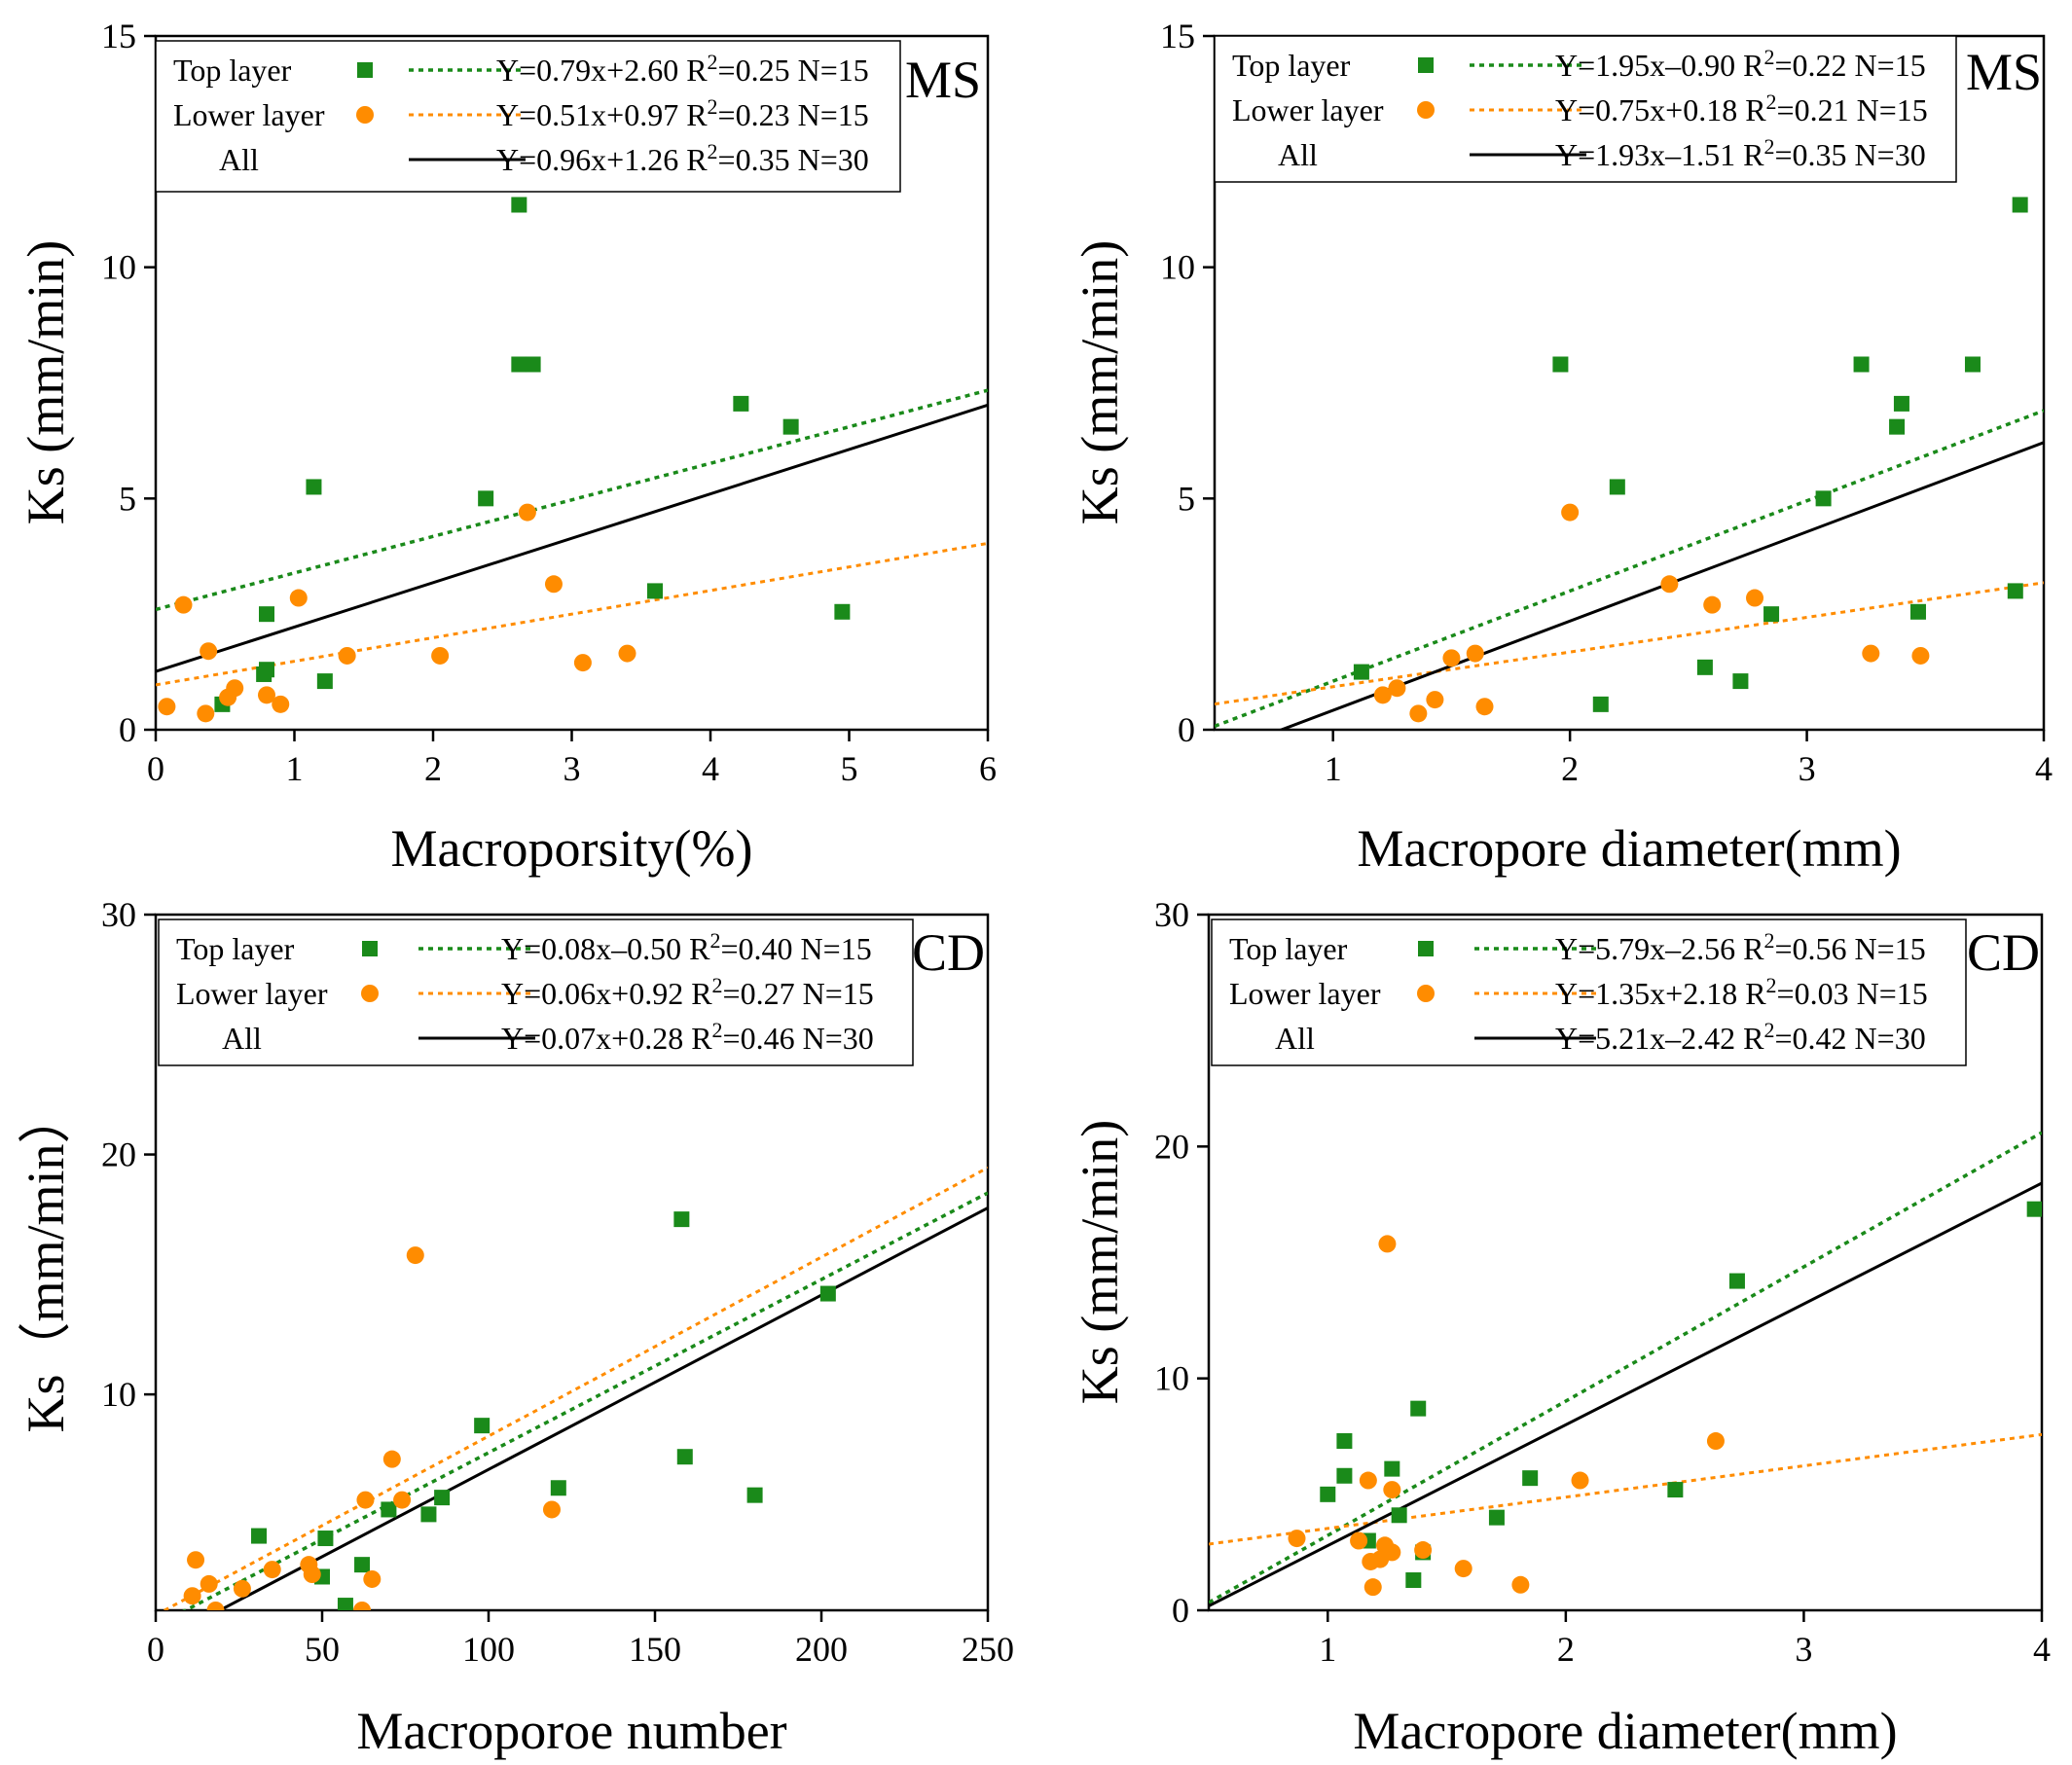 The image size is (2072, 1765). Describe the element at coordinates (46, 1261) in the screenshot. I see `y-axis-label: Ks（mm/min）` at that location.